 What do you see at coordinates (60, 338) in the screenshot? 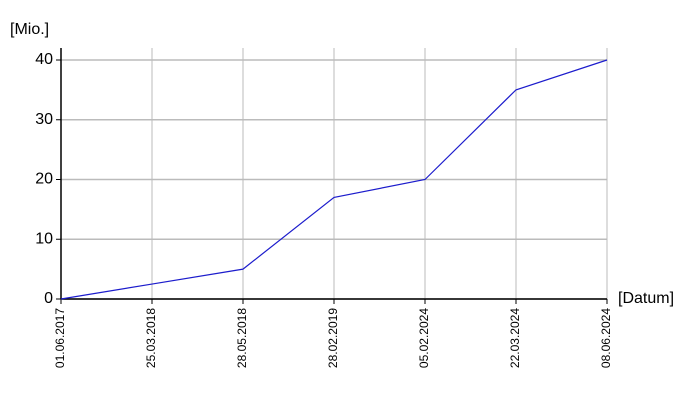
I see `x-tick-label: 01.06.2017` at bounding box center [60, 338].